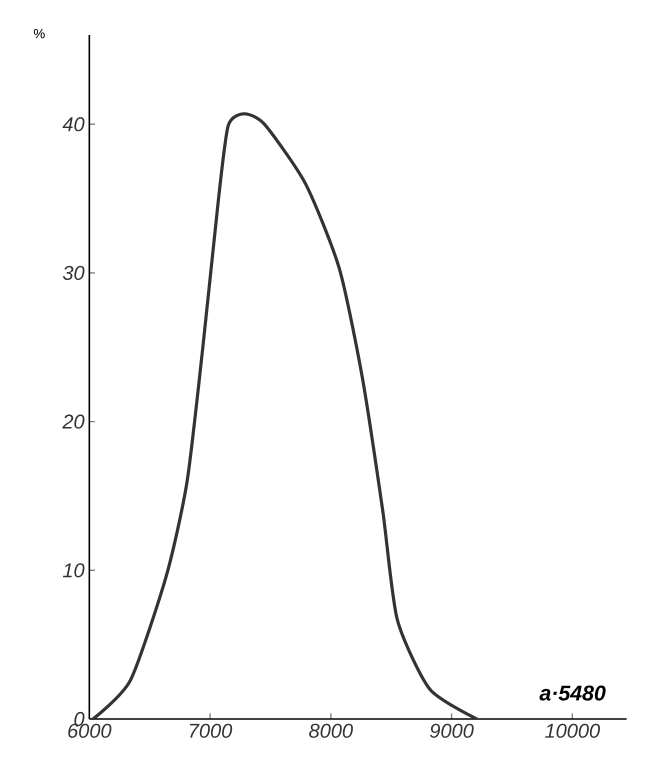 The height and width of the screenshot is (775, 654). Describe the element at coordinates (331, 731) in the screenshot. I see `x-tick-label: 8000` at that location.